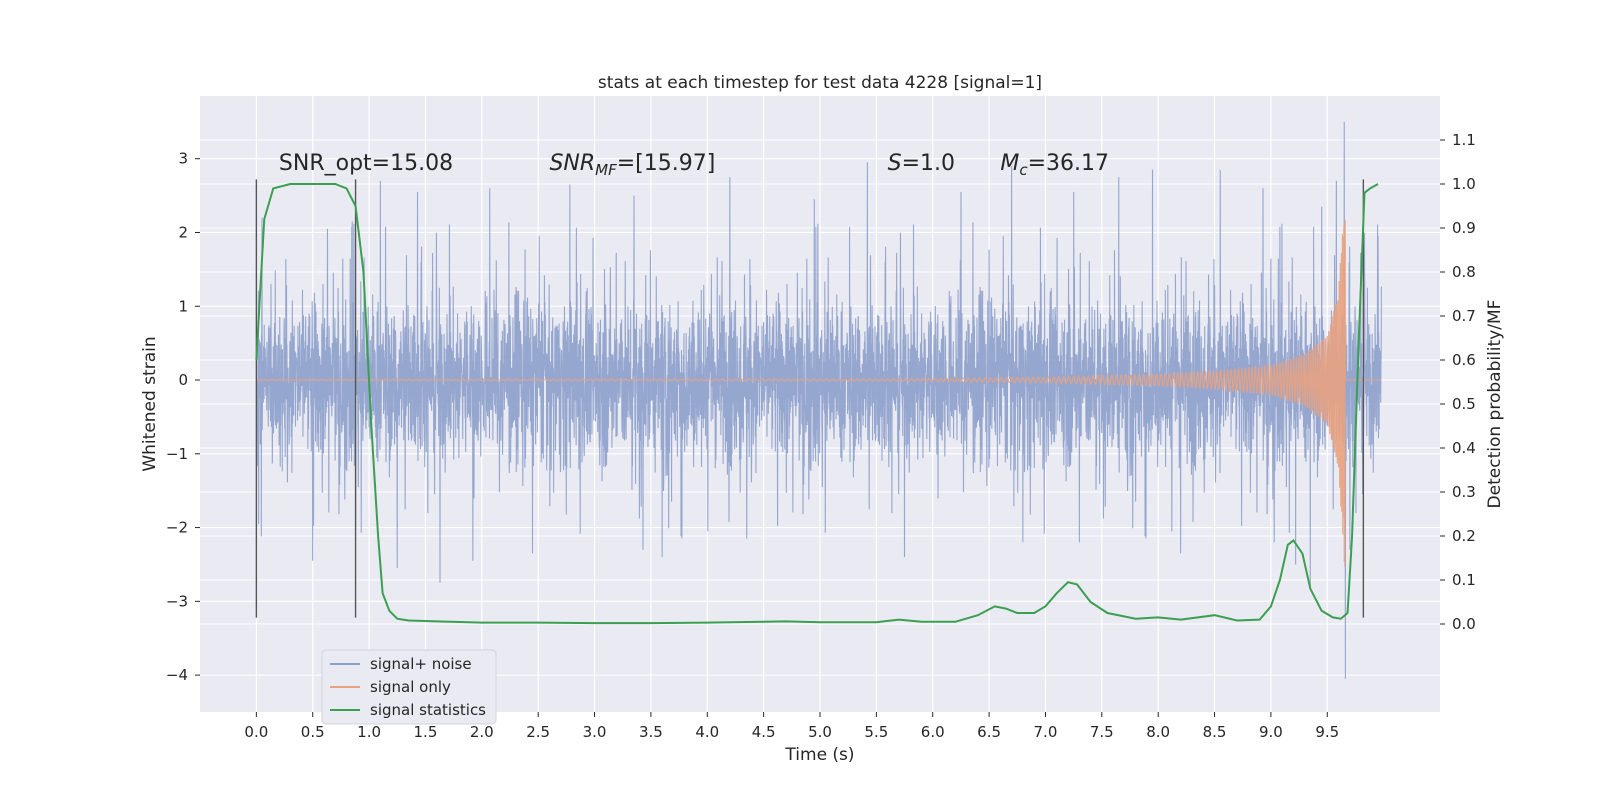 This screenshot has height=800, width=1600. What do you see at coordinates (989, 732) in the screenshot?
I see `x-tick-label: 6.5` at bounding box center [989, 732].